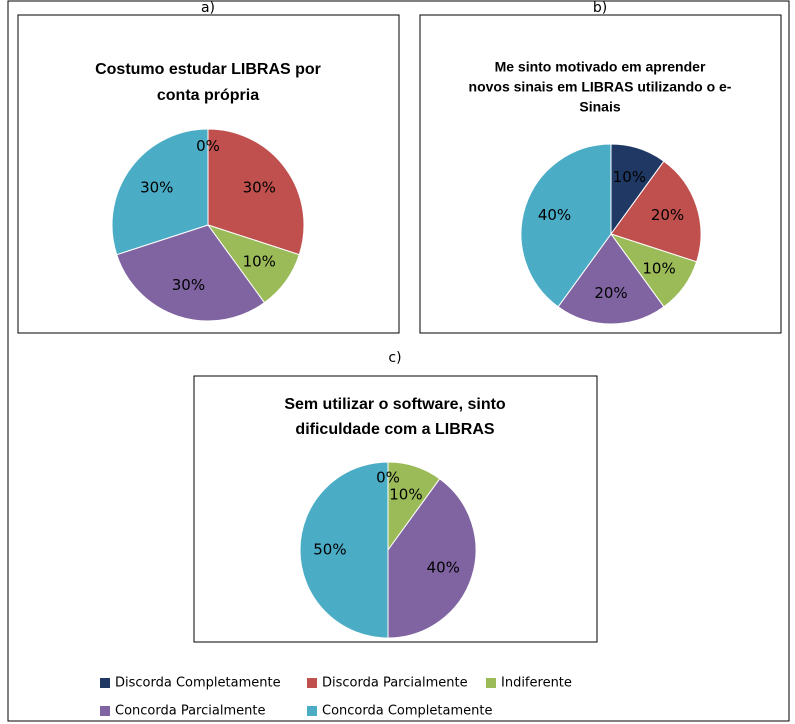  Describe the element at coordinates (600, 87) in the screenshot. I see `chart-title: novos sinais em LIBRAS utilizando o e-` at that location.